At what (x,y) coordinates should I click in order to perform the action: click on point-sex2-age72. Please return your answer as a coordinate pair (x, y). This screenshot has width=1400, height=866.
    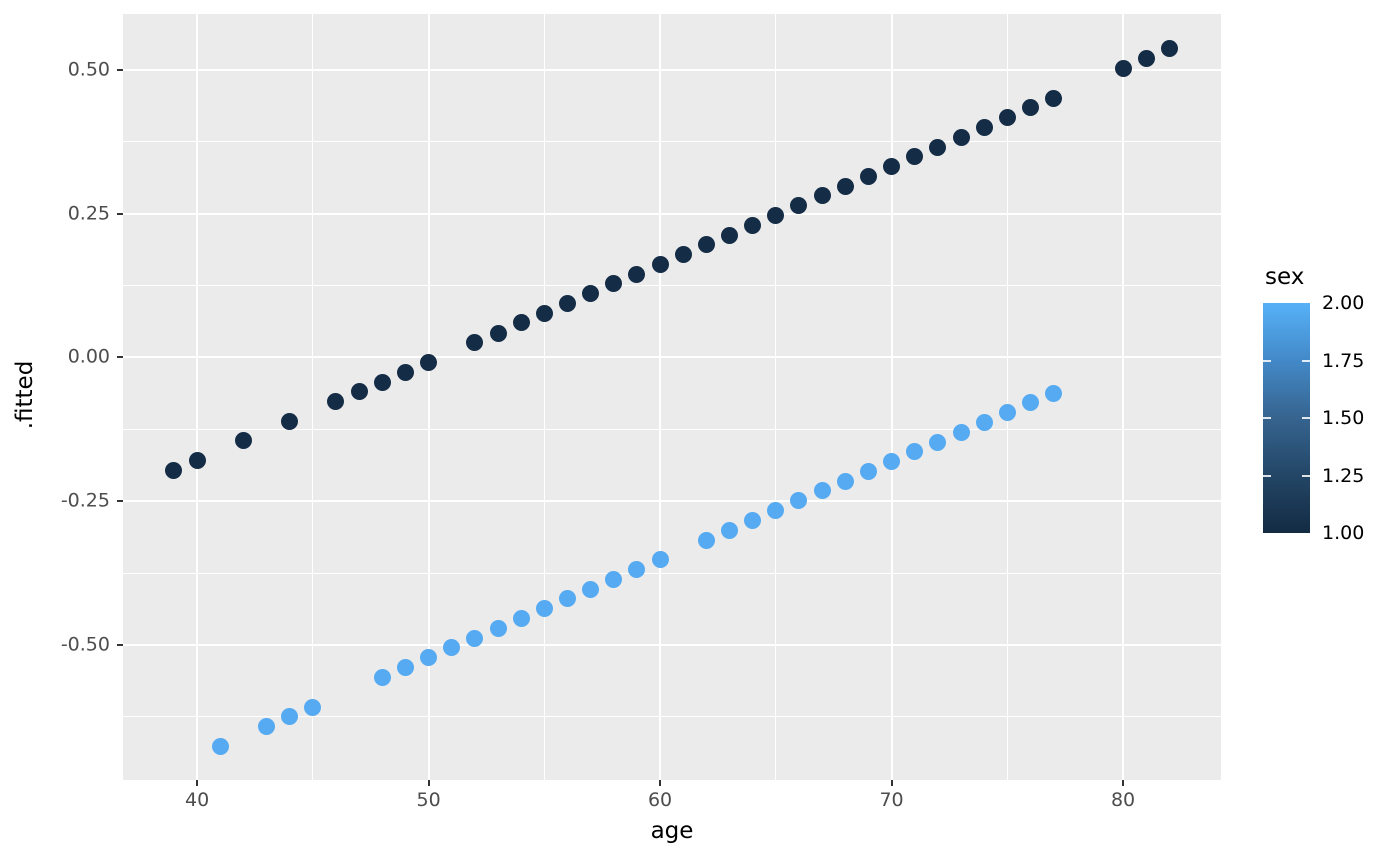
    Looking at the image, I should click on (938, 442).